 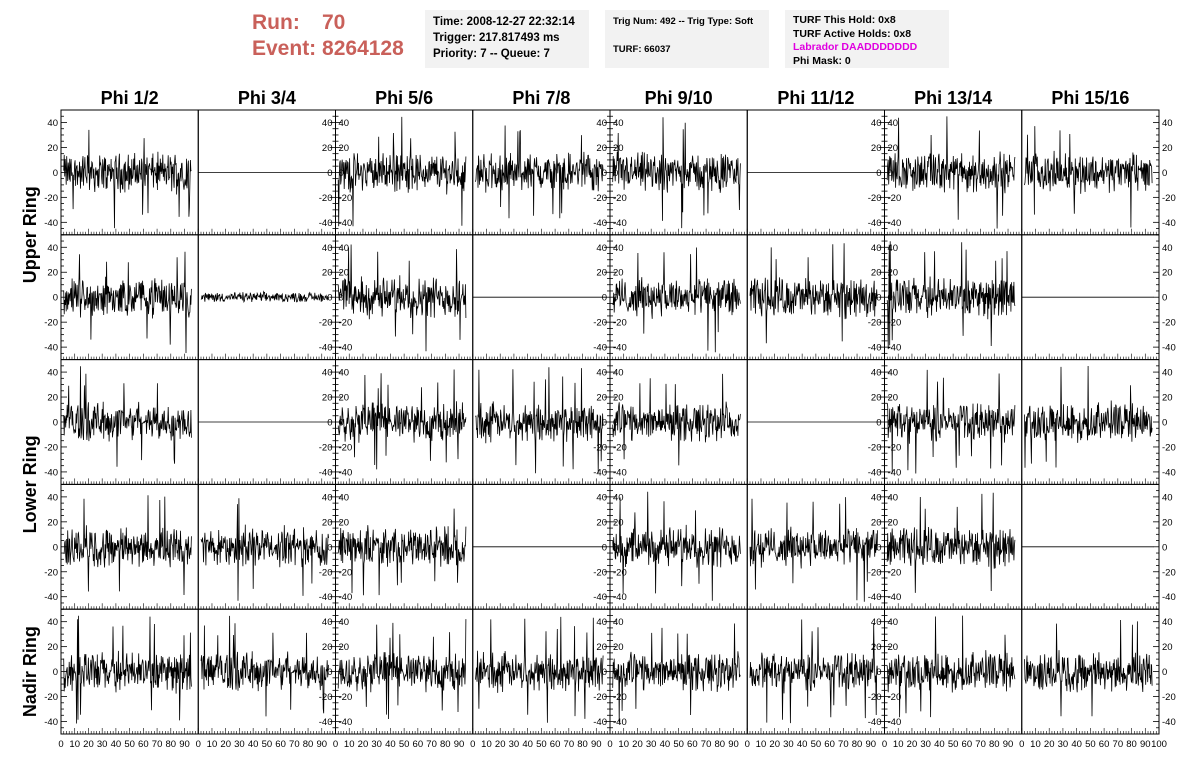 I want to click on x-tick-label: 10, so click(x=898, y=744).